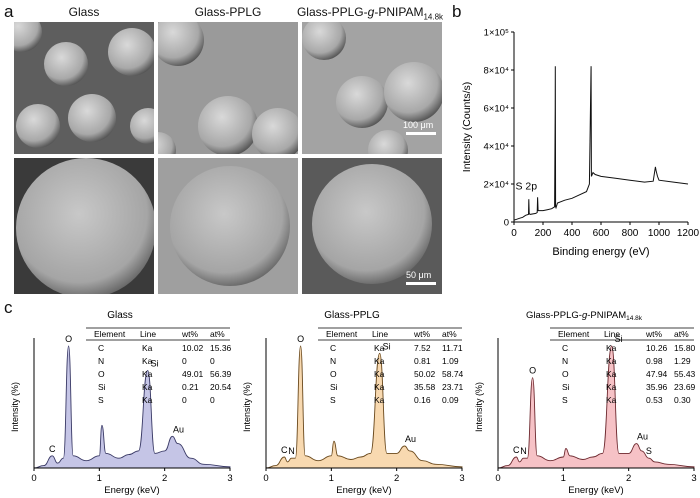  I want to click on edx-peak-label: N, so click(523, 451).